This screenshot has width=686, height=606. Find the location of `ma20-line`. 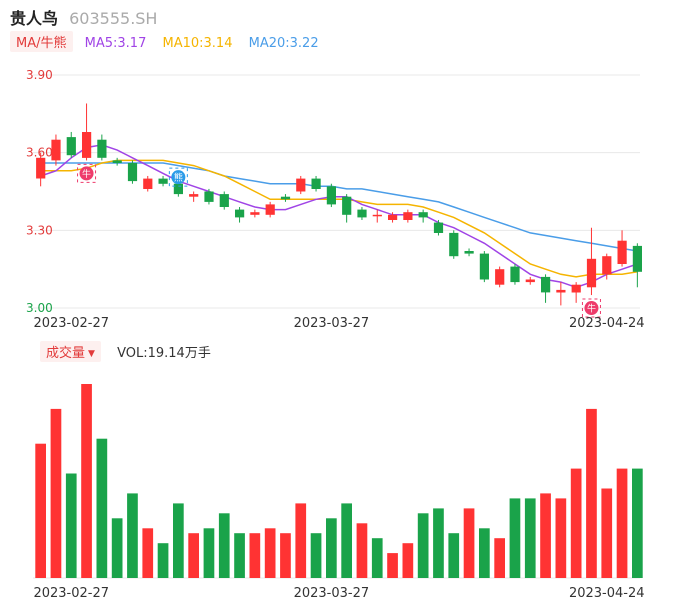

ma20-line is located at coordinates (339, 207).